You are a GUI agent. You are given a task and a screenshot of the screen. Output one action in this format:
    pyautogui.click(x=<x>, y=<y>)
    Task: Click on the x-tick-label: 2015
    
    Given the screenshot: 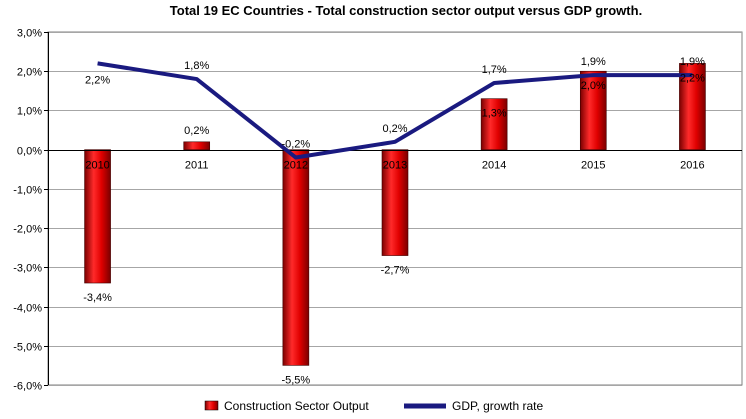 What is the action you would take?
    pyautogui.click(x=593, y=166)
    